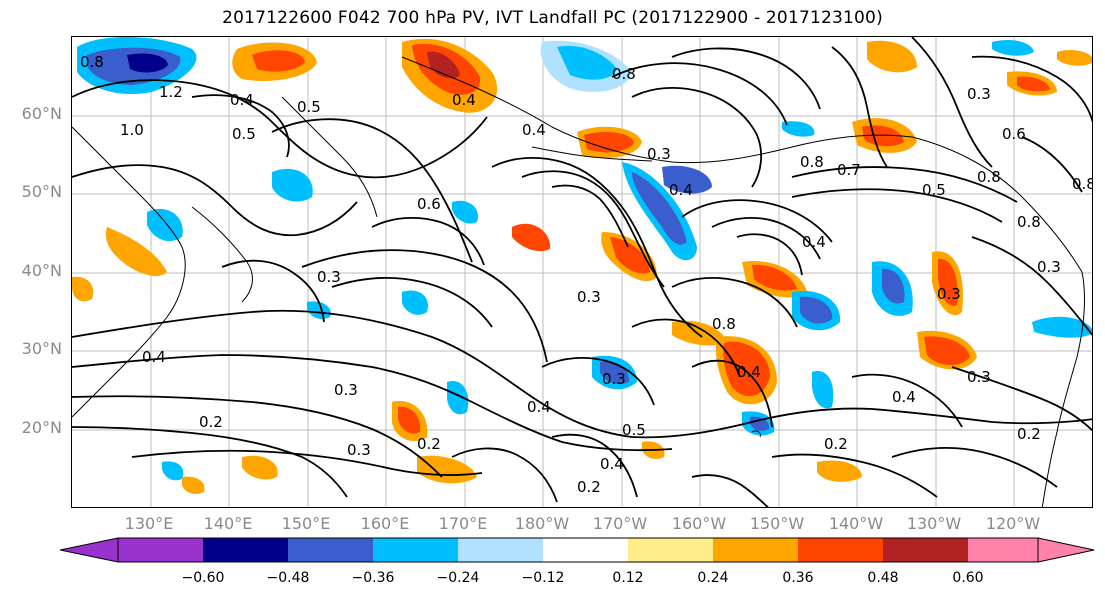 The image size is (1105, 601). What do you see at coordinates (798, 578) in the screenshot?
I see `colorbar-tick: 0.36` at bounding box center [798, 578].